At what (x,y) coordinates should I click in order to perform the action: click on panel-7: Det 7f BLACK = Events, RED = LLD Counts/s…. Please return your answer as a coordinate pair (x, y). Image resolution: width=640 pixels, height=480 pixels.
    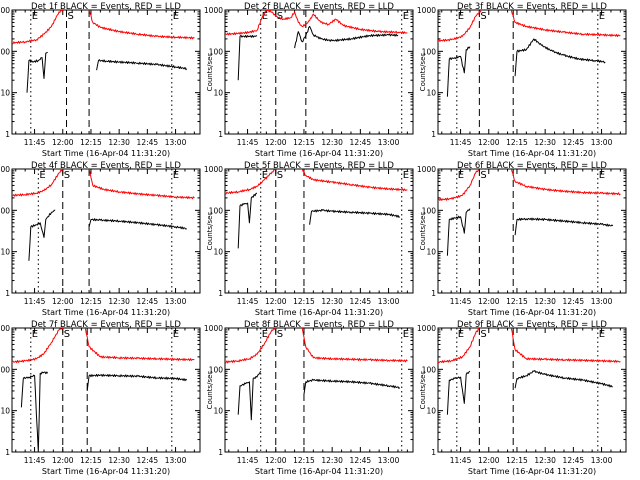
    Looking at the image, I should click on (100, 398).